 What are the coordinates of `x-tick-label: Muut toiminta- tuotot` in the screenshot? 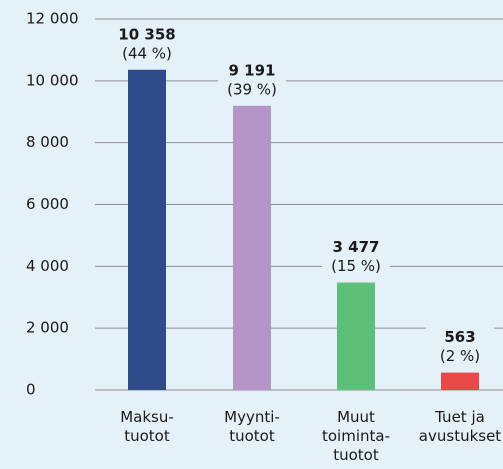 It's located at (356, 436).